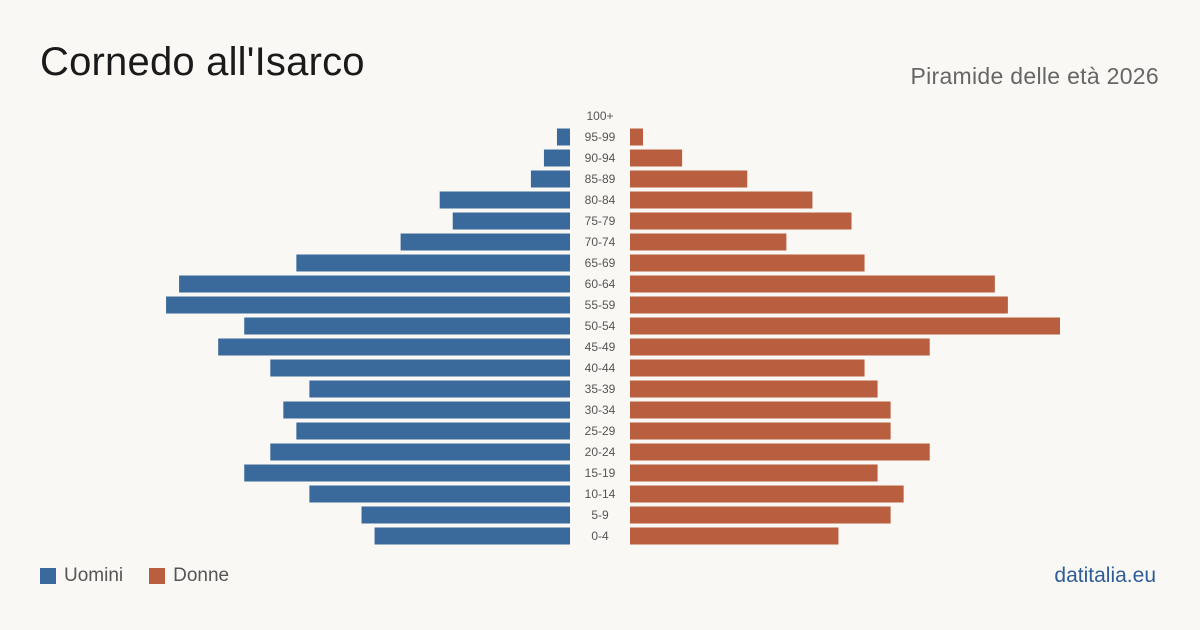 This screenshot has height=630, width=1200. Describe the element at coordinates (147, 576) in the screenshot. I see `chart-legend: Uomini Donne` at that location.